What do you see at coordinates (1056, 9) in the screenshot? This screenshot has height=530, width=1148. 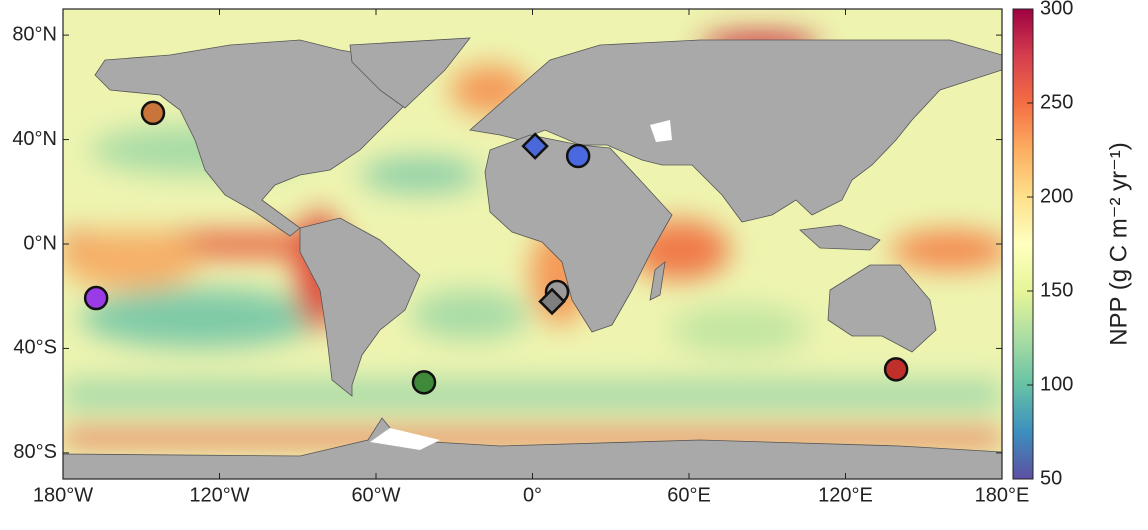 I see `colorbar-tick-label: 300` at bounding box center [1056, 9].